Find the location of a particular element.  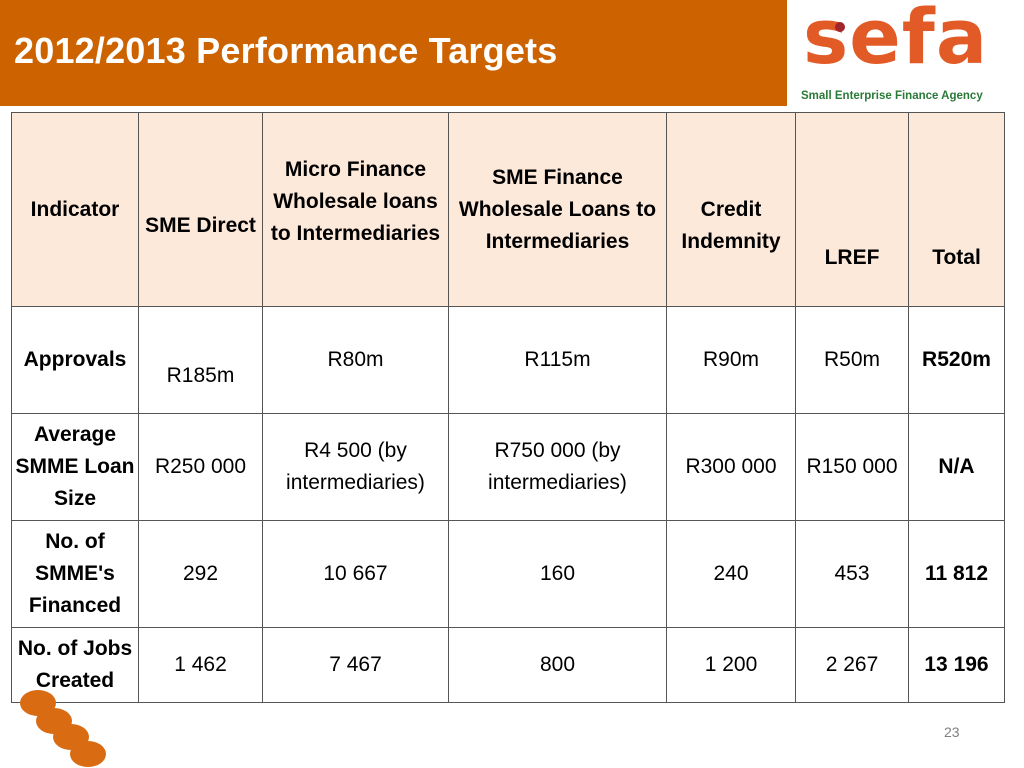

row-label-smmes-financed: No. of SMME's Financed is located at coordinates (75, 574).